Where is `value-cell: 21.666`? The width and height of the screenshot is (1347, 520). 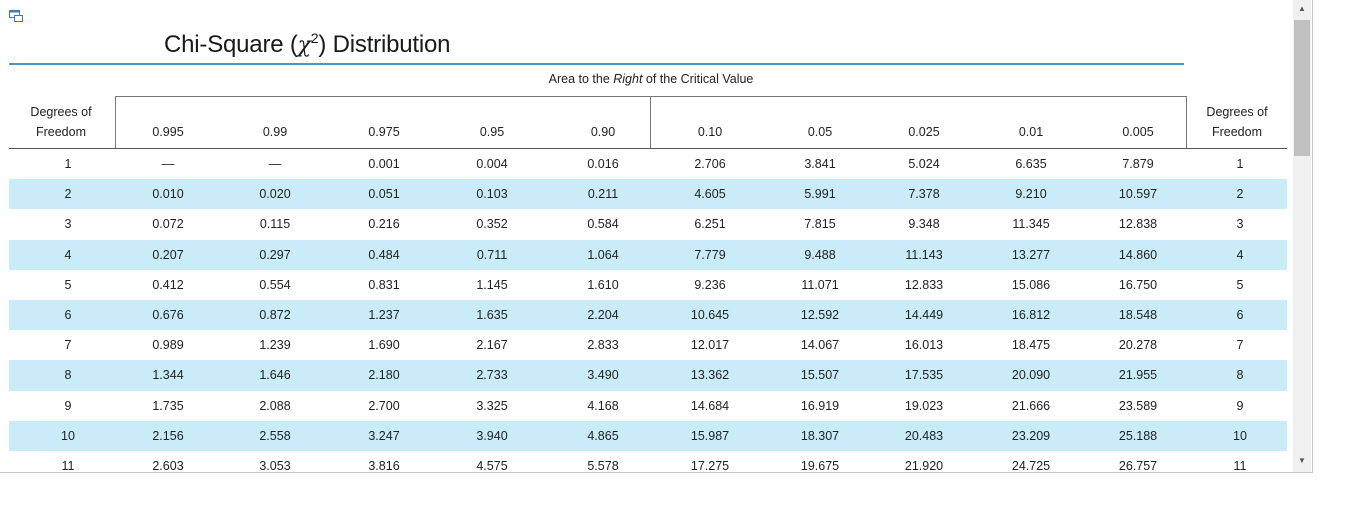 value-cell: 21.666 is located at coordinates (1031, 405).